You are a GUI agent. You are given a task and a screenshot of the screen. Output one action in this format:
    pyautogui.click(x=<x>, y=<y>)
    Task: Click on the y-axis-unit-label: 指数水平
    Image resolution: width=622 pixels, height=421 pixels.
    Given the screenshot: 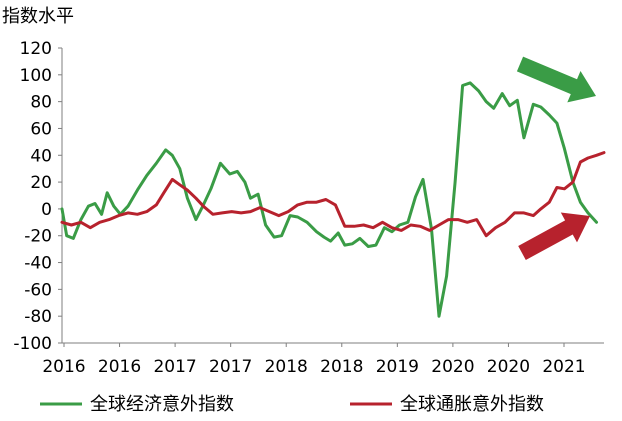 What is the action you would take?
    pyautogui.click(x=38, y=16)
    